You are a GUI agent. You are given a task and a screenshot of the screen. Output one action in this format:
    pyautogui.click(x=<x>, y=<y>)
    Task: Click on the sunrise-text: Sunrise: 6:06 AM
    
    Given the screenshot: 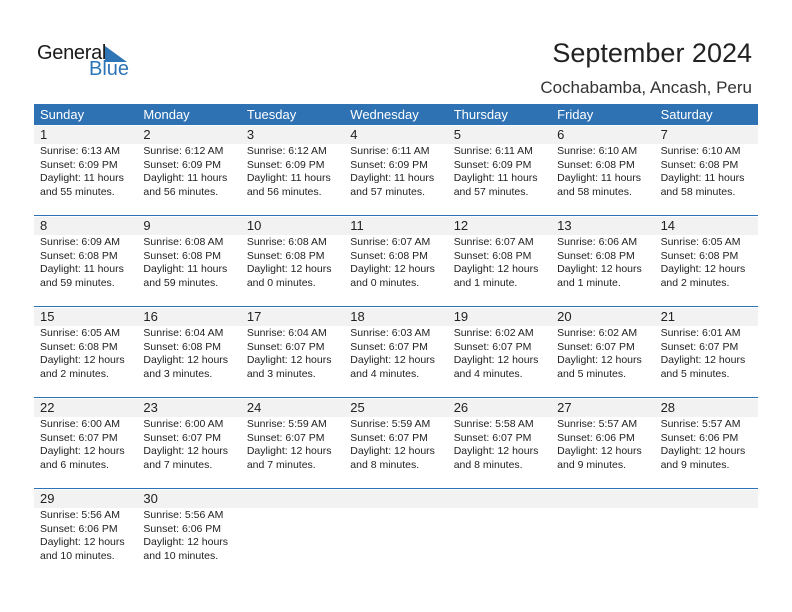 What is the action you would take?
    pyautogui.click(x=597, y=242)
    